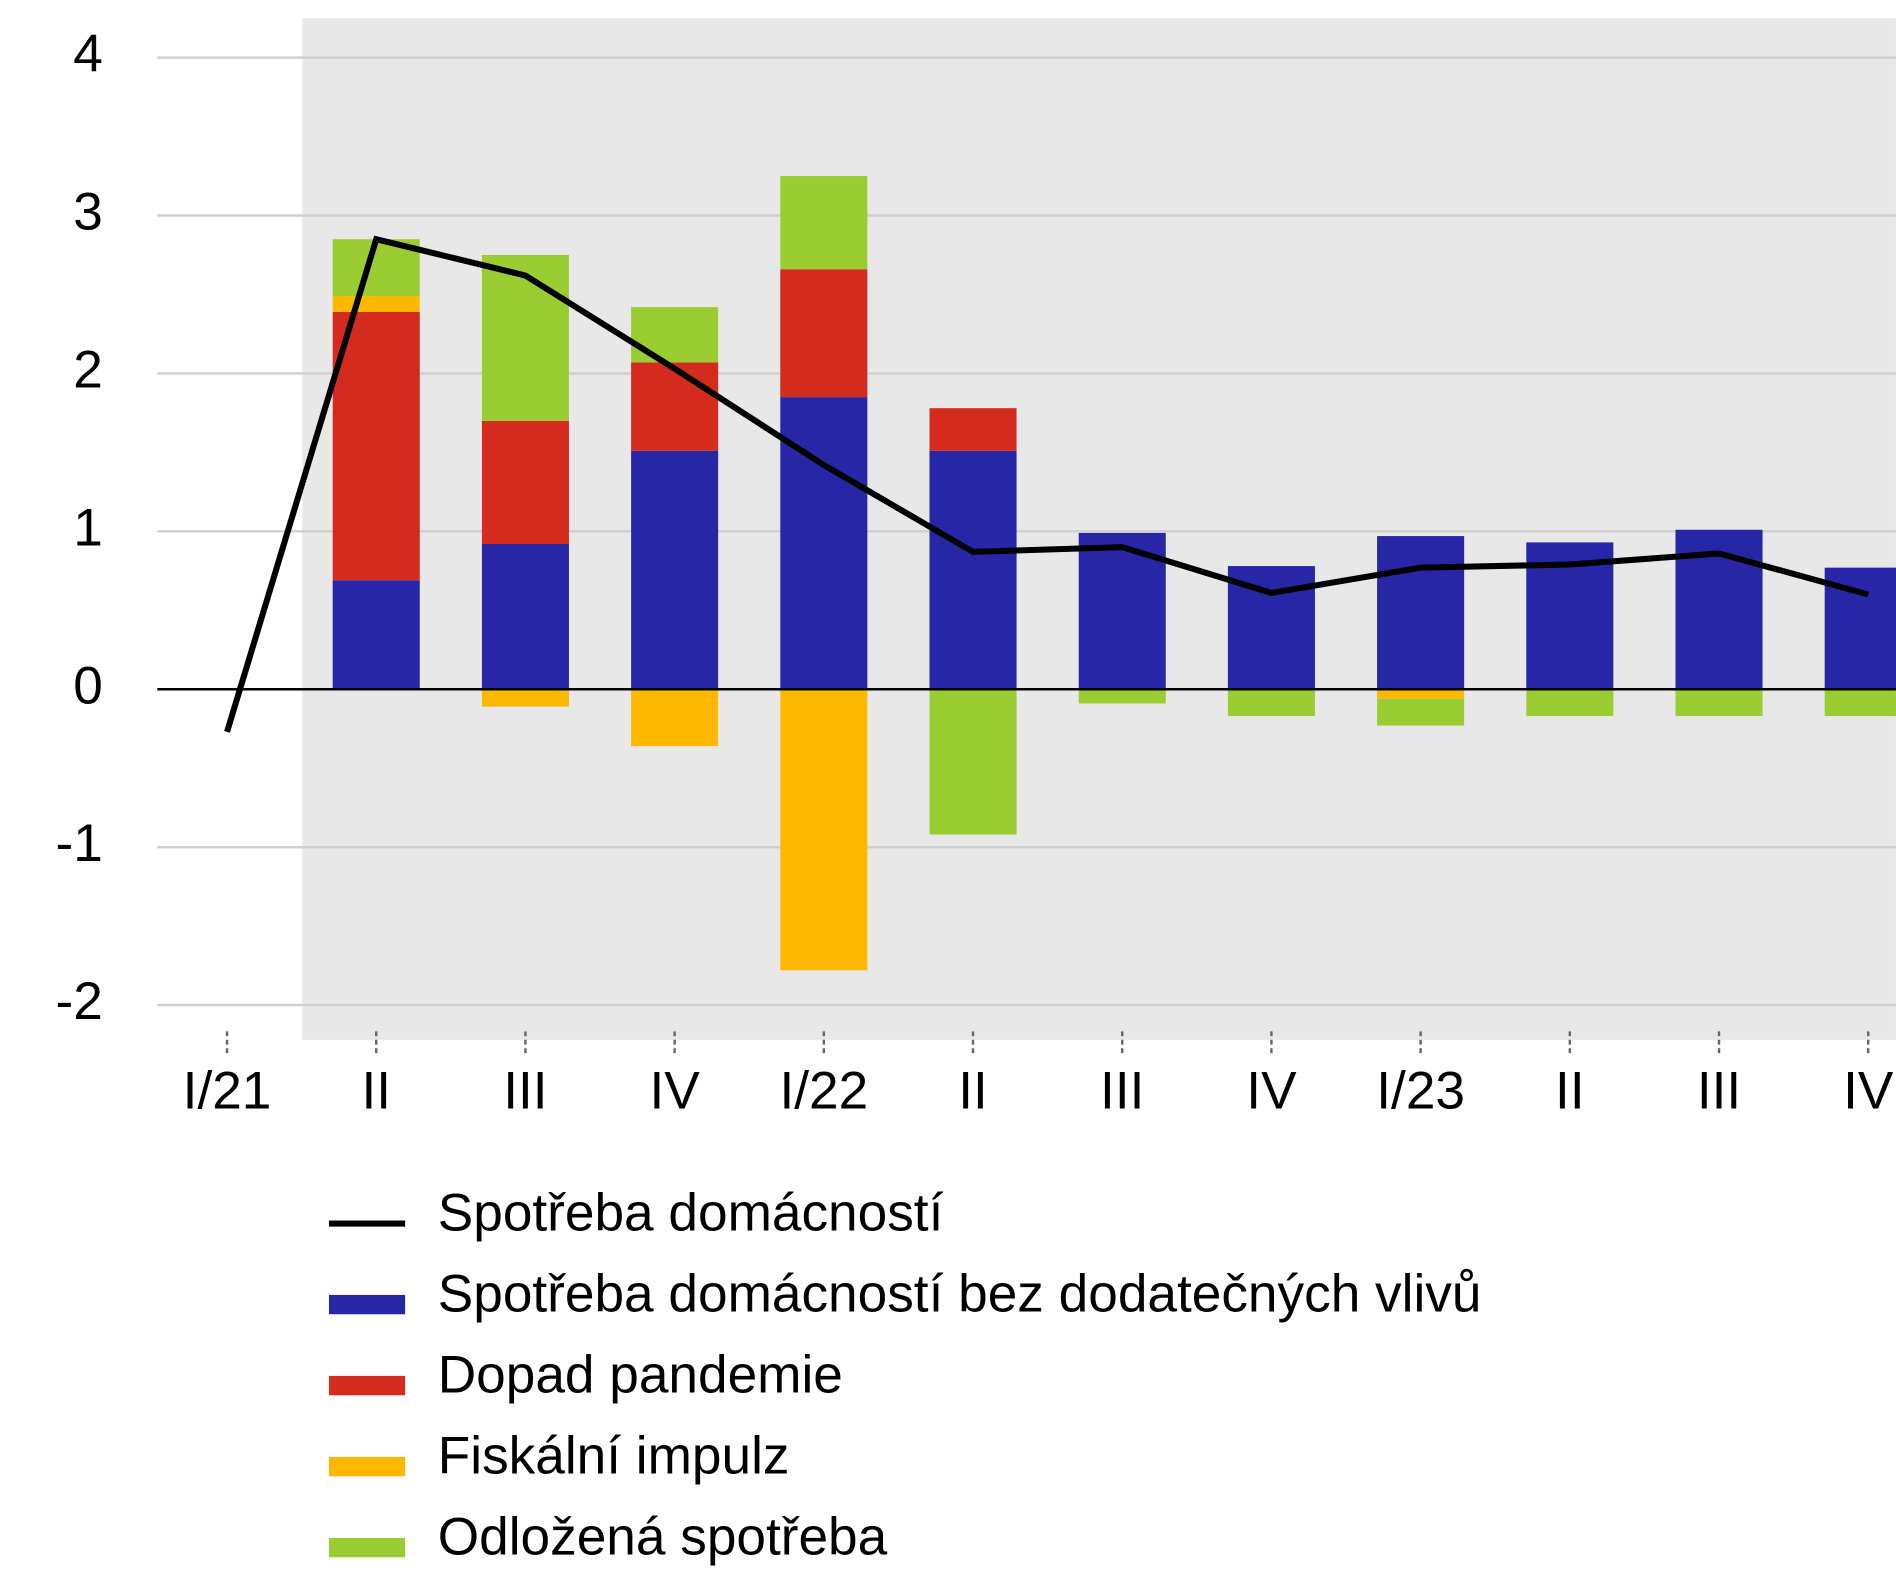 Image resolution: width=1896 pixels, height=1573 pixels. What do you see at coordinates (88, 212) in the screenshot?
I see `y-tick-label: 3` at bounding box center [88, 212].